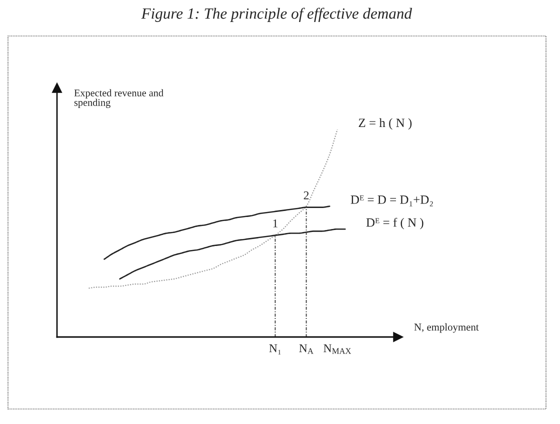 This screenshot has width=560, height=424. What do you see at coordinates (275, 349) in the screenshot?
I see `x-tick-label: N₁` at bounding box center [275, 349].